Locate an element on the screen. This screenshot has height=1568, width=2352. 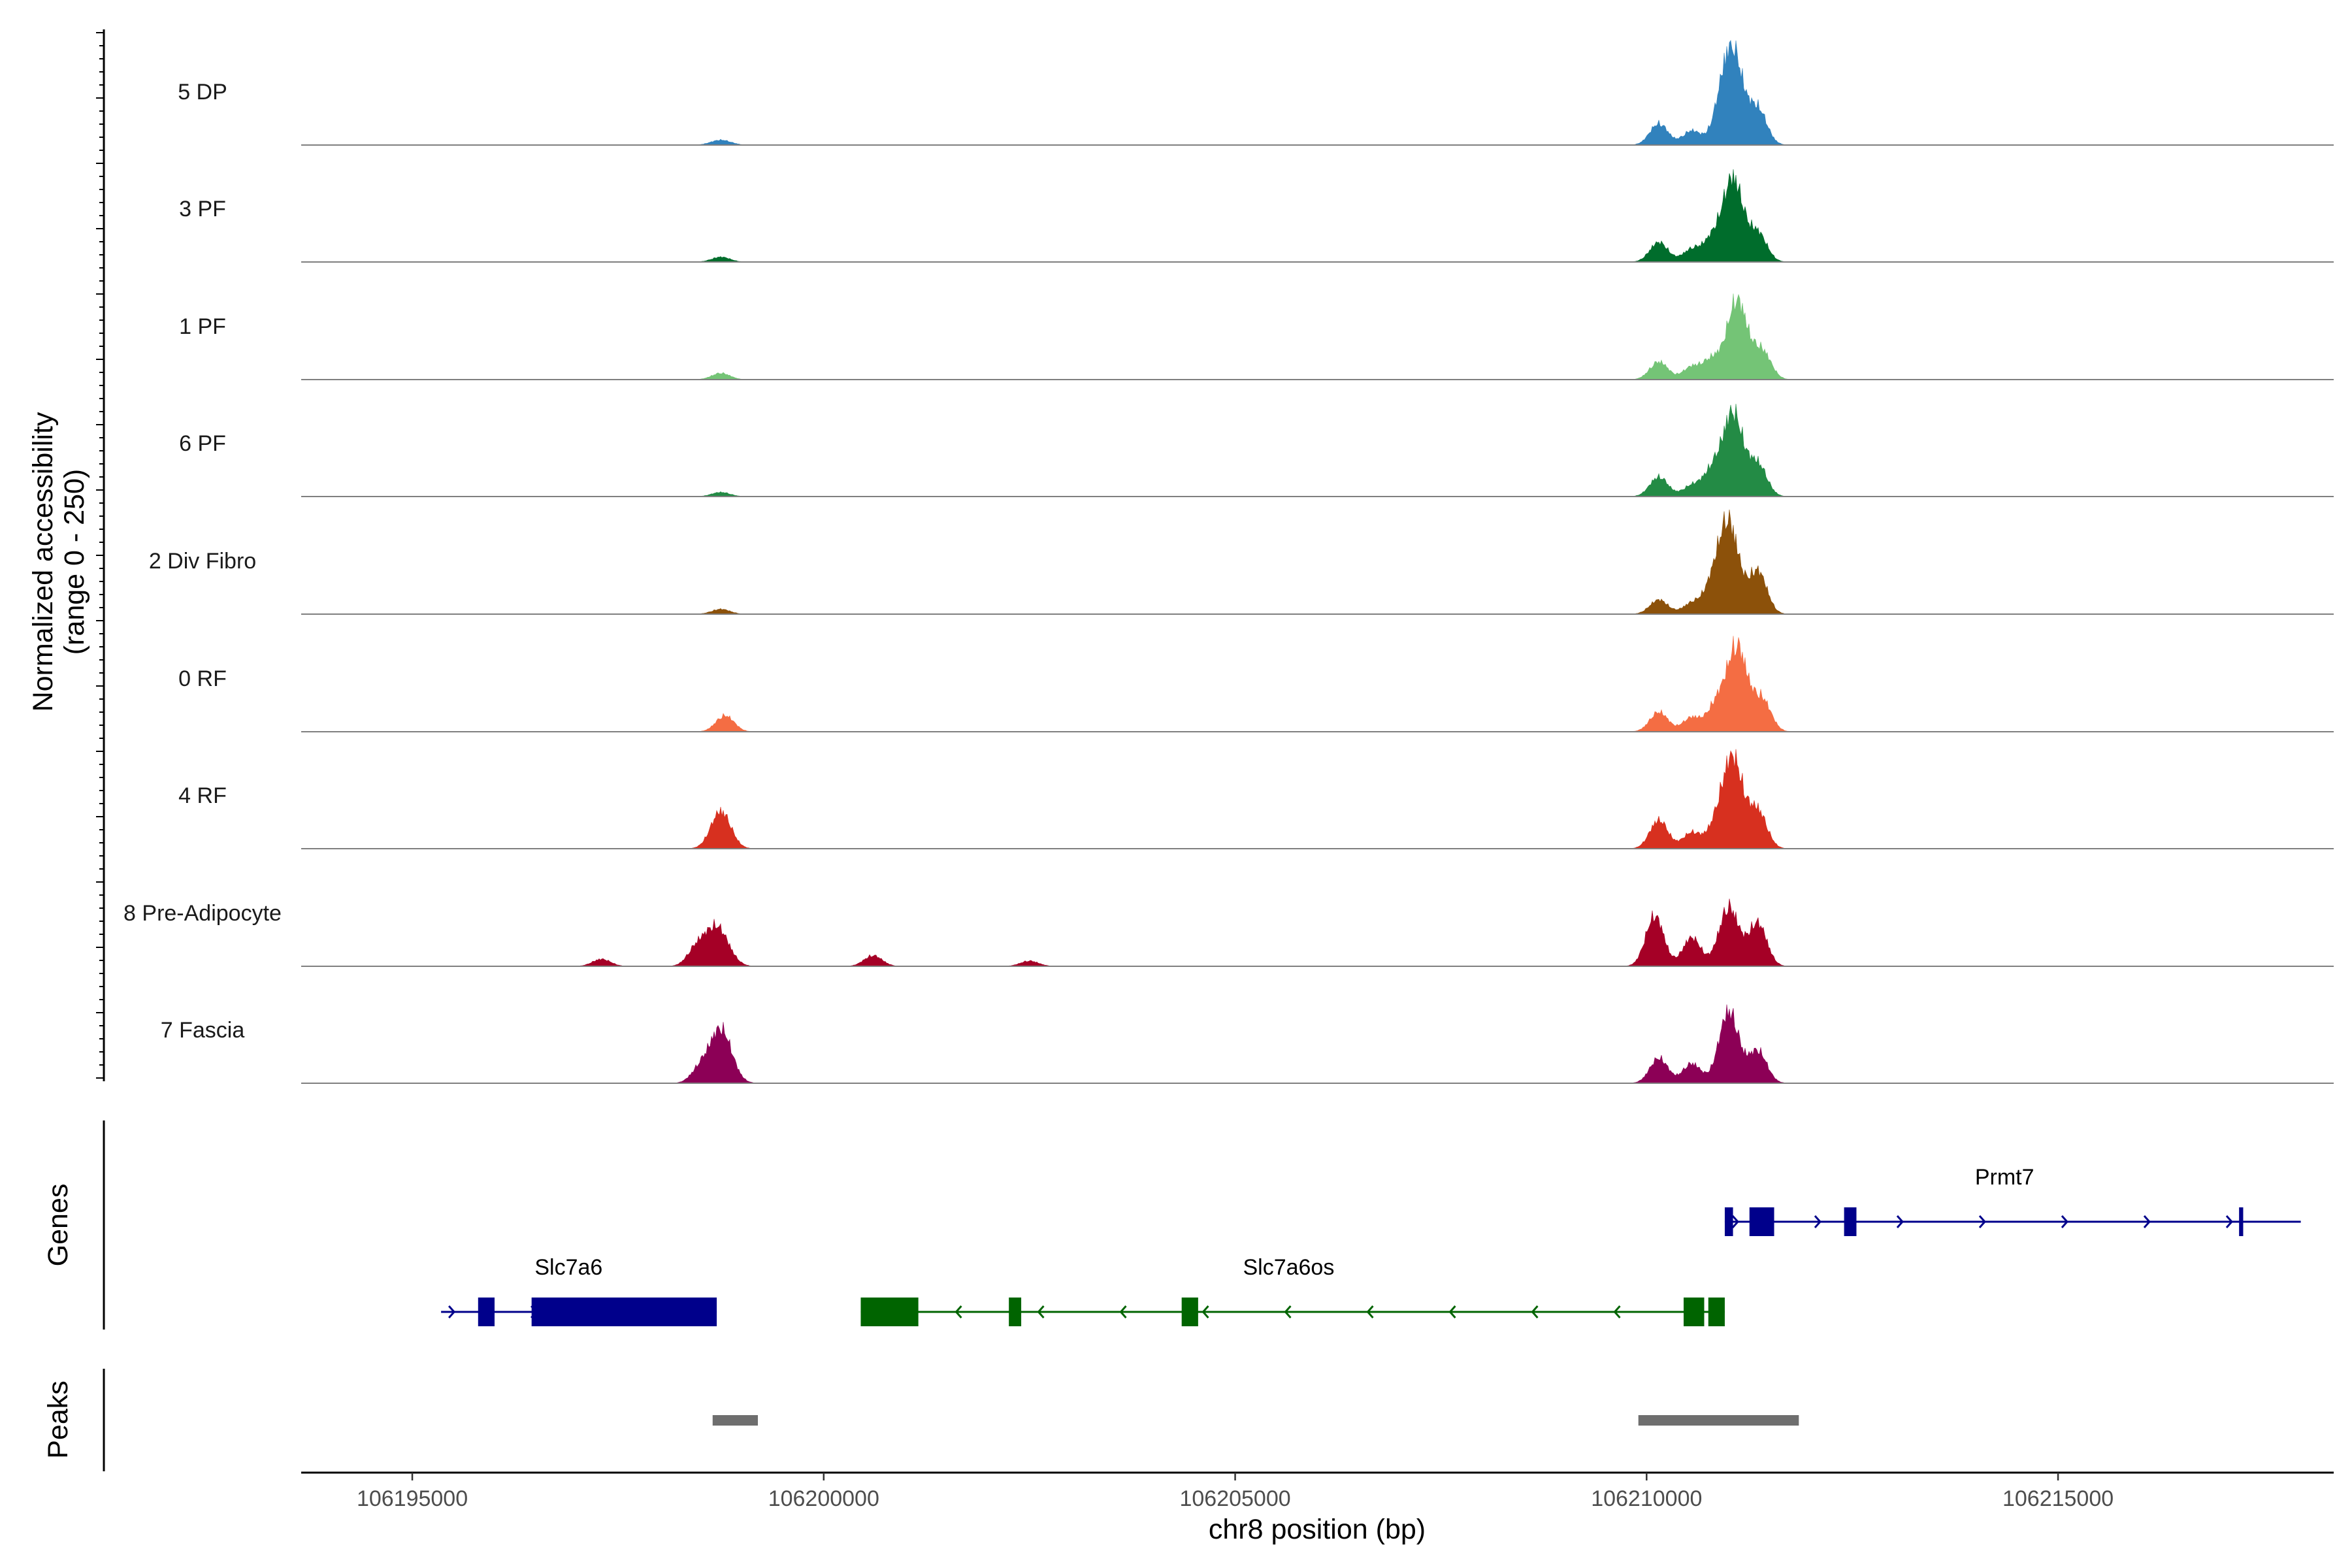
track-label: 5 DP is located at coordinates (202, 92).